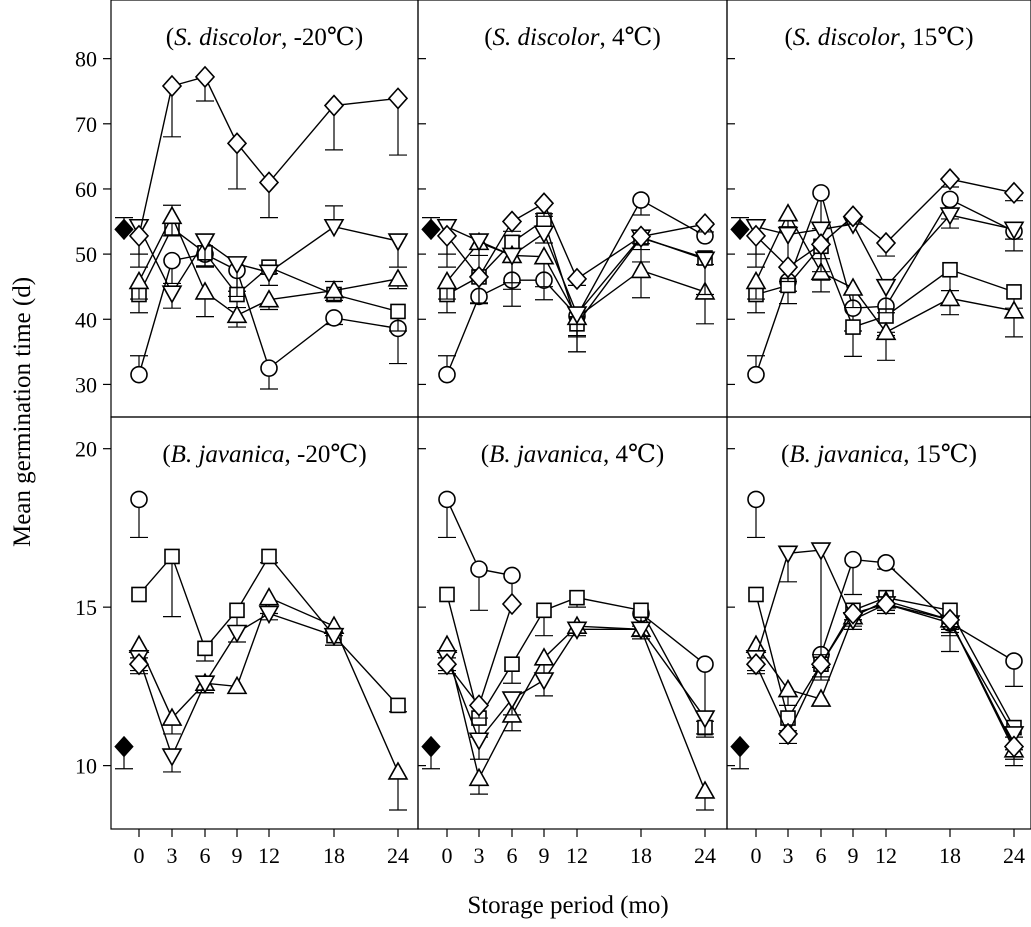 Image resolution: width=1031 pixels, height=927 pixels. Describe the element at coordinates (86, 59) in the screenshot. I see `y-tick-label: 80` at that location.